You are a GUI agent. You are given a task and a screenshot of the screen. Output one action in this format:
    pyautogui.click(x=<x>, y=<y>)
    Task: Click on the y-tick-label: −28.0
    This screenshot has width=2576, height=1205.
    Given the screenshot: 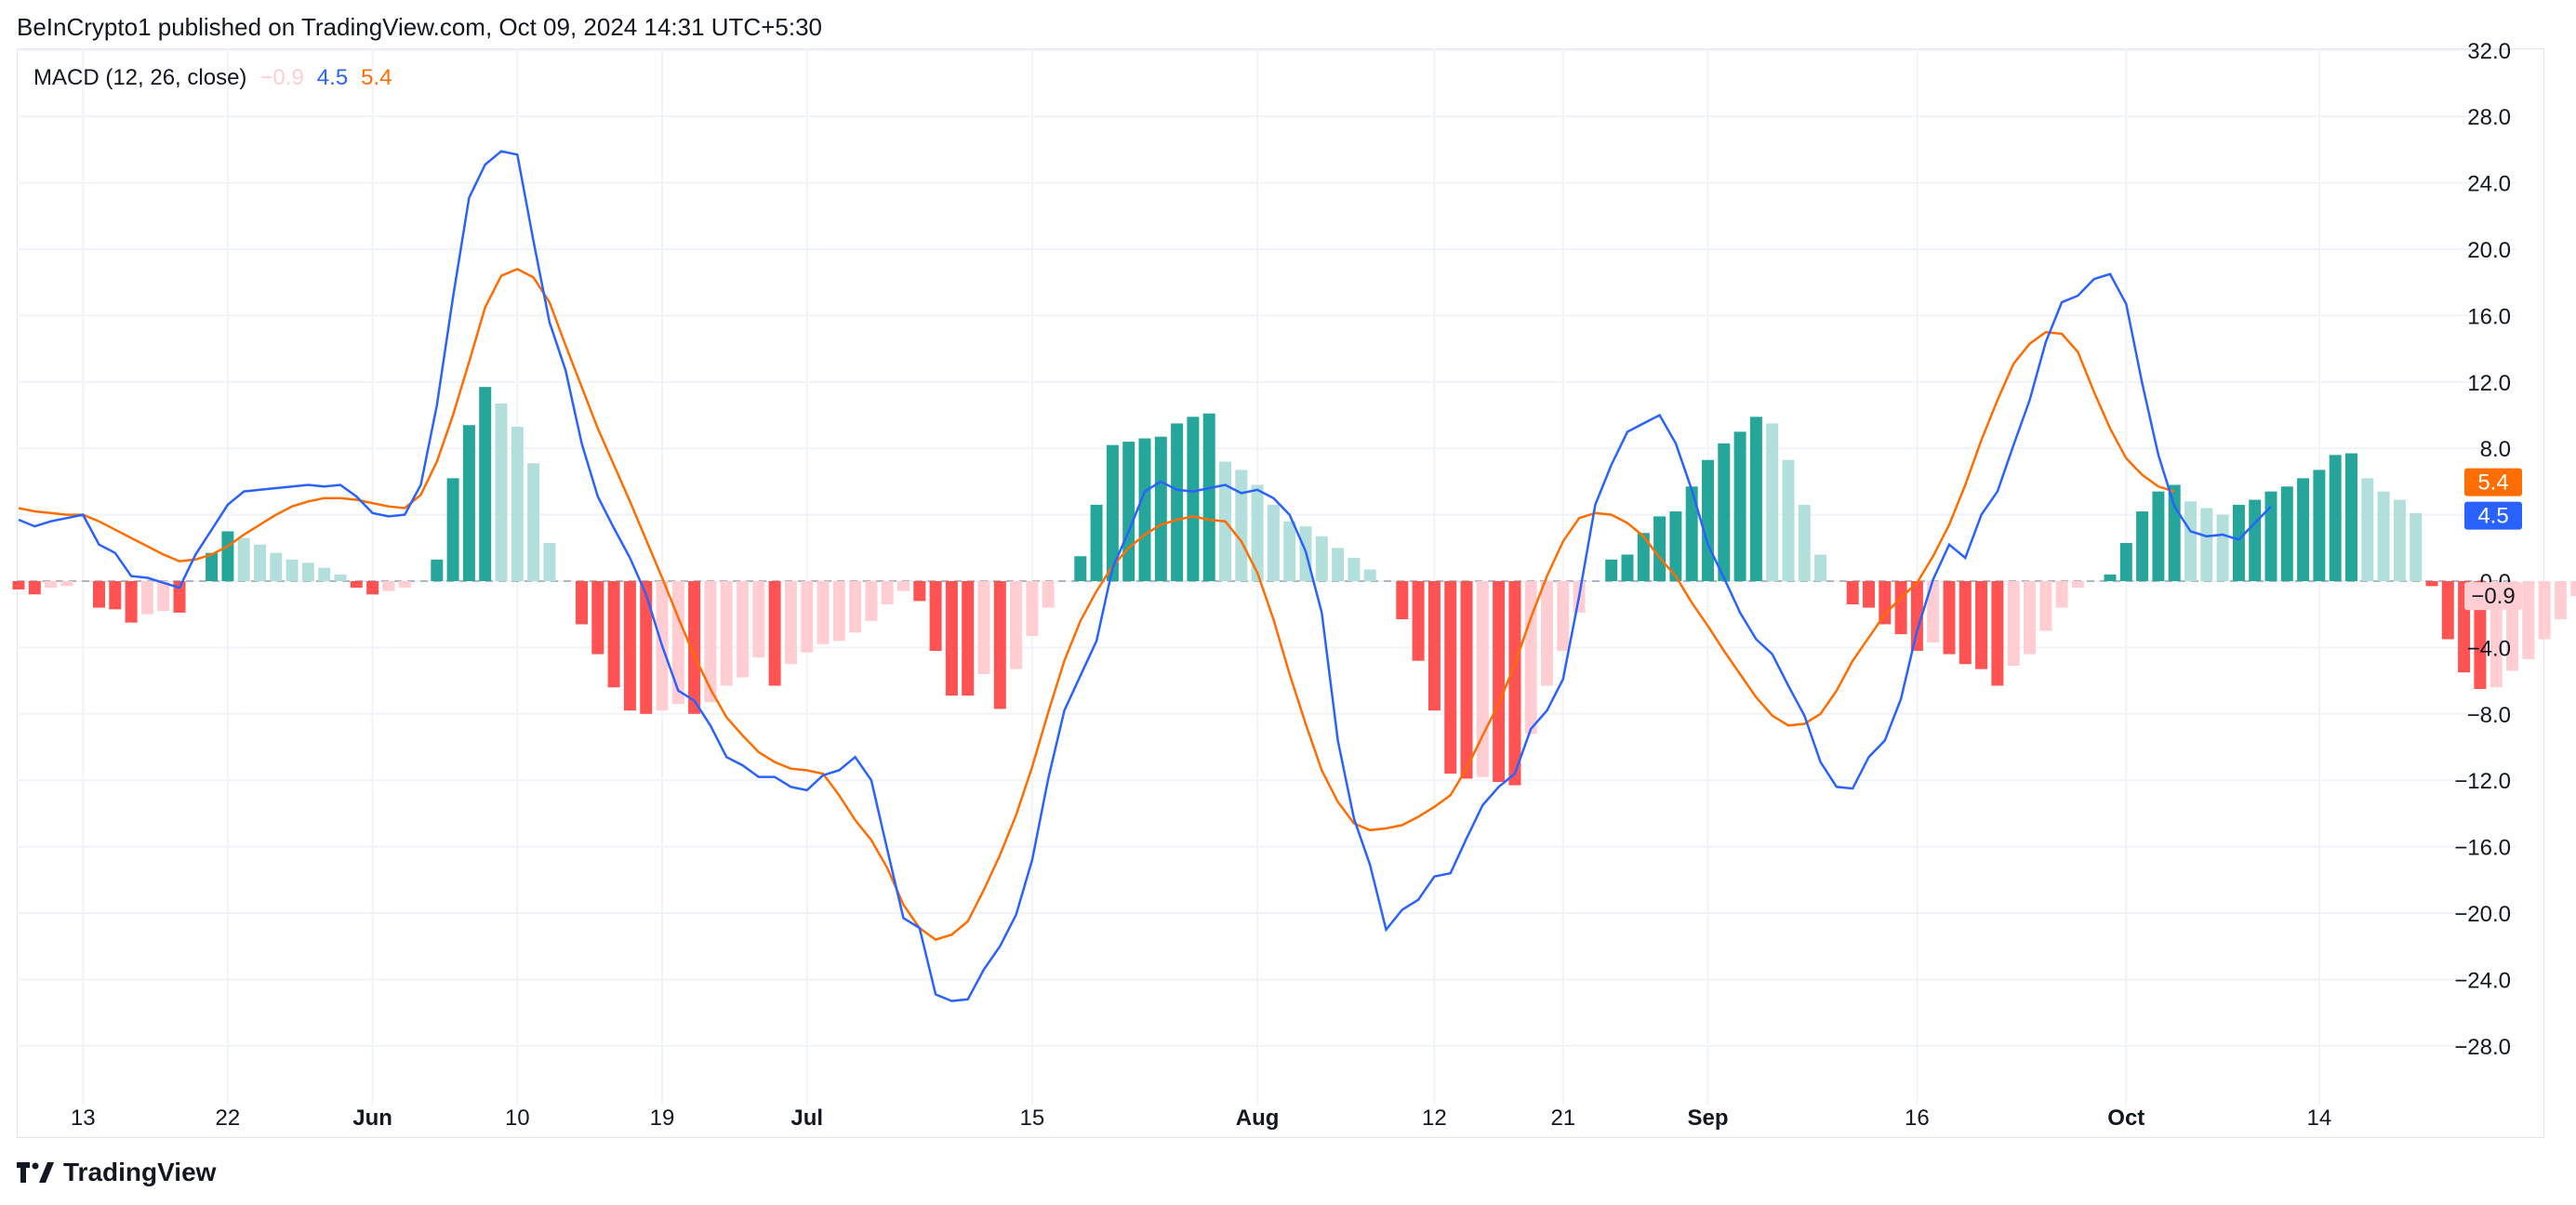 What is the action you would take?
    pyautogui.click(x=2482, y=1047)
    